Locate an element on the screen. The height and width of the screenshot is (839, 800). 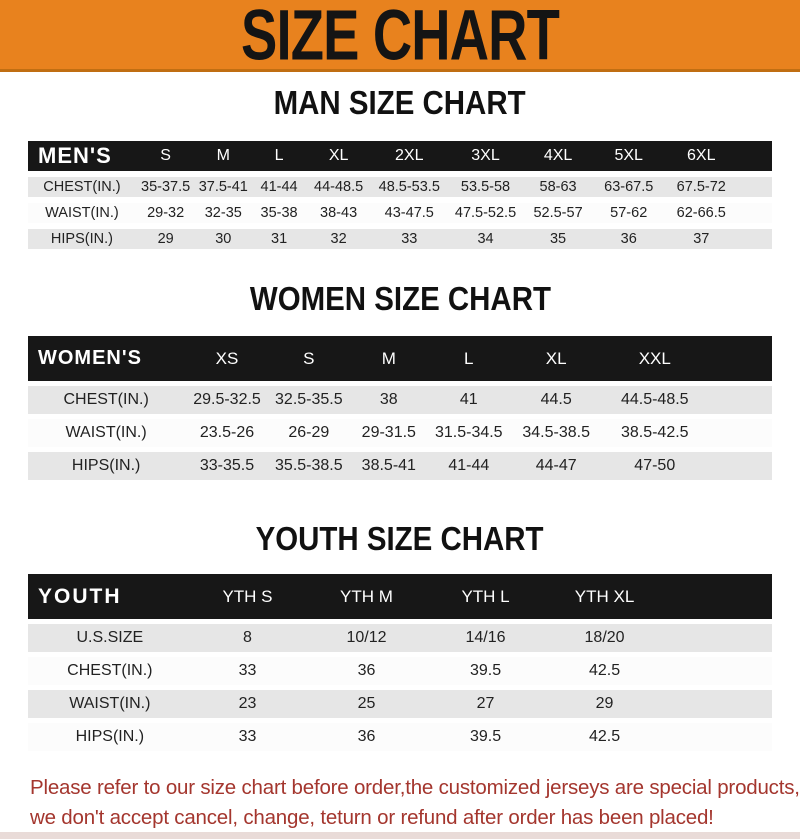
size-table-title-cell: WOMEN'S is located at coordinates (106, 358).